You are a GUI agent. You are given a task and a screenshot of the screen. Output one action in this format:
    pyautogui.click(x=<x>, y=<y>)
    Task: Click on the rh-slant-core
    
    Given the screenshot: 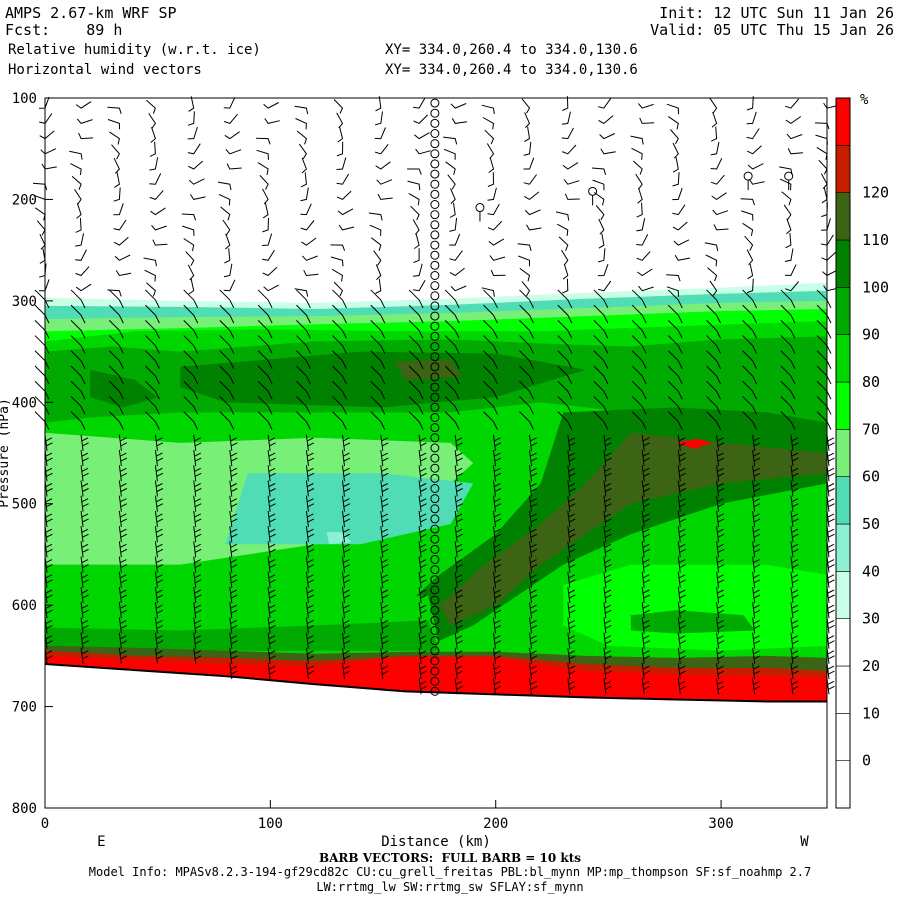 What is the action you would take?
    pyautogui.click(x=633, y=529)
    